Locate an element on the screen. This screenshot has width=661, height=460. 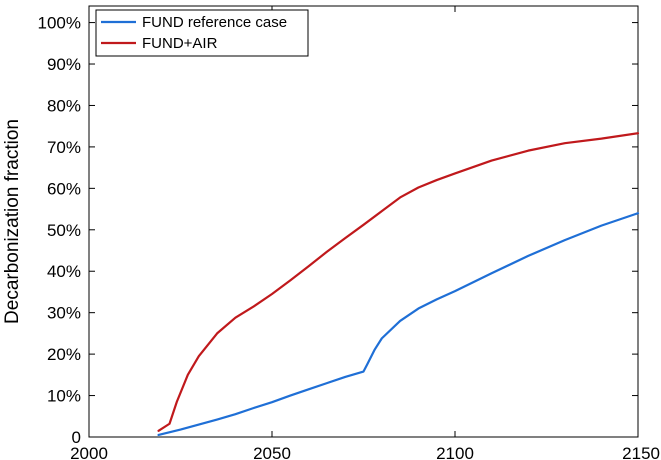
legend: FUND reference case FUND+AIR is located at coordinates (202, 33).